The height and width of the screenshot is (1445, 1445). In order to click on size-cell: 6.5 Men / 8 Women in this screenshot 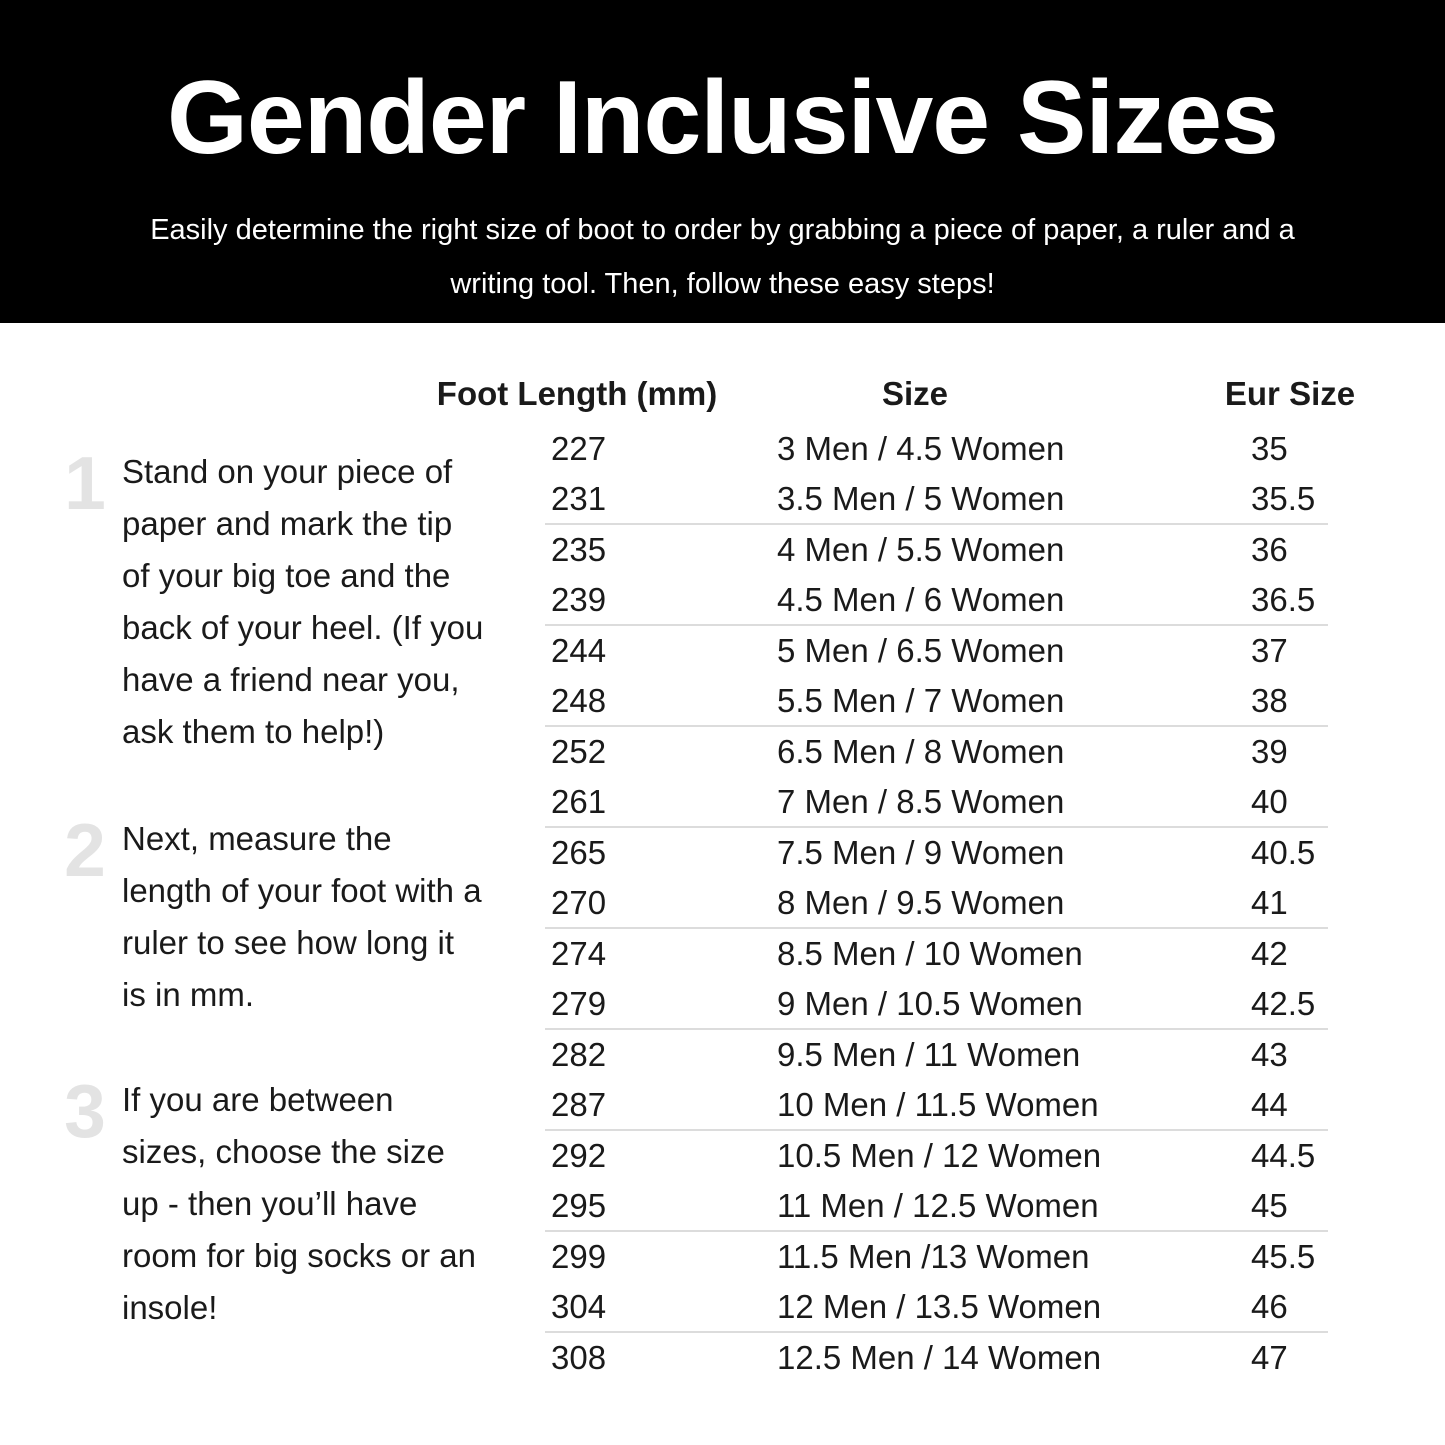, I will do `click(921, 752)`.